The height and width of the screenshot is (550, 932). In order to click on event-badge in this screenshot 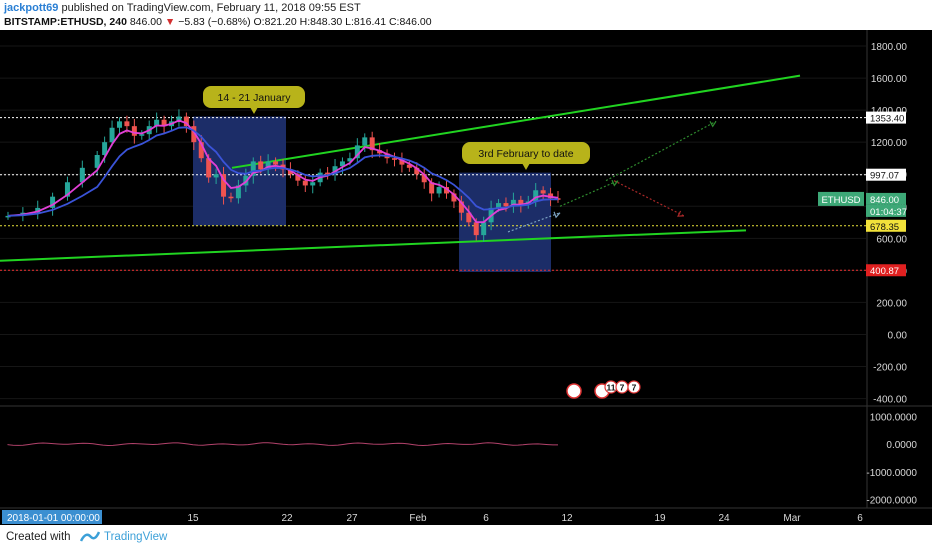, I will do `click(634, 387)`.